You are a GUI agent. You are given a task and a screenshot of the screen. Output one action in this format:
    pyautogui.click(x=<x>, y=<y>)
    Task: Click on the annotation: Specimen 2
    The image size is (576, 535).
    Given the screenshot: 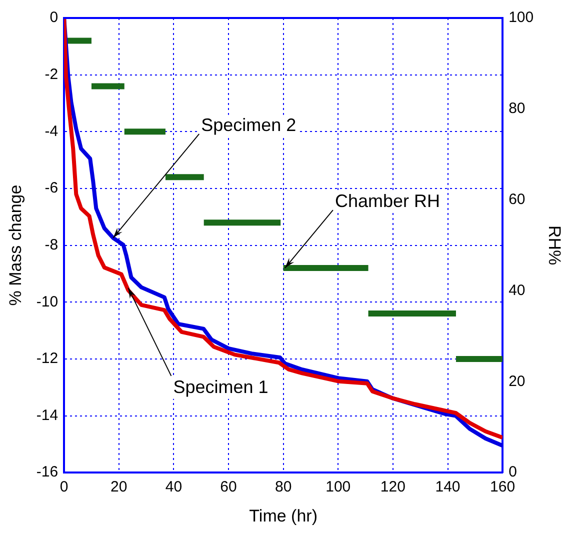 What is the action you would take?
    pyautogui.click(x=248, y=124)
    